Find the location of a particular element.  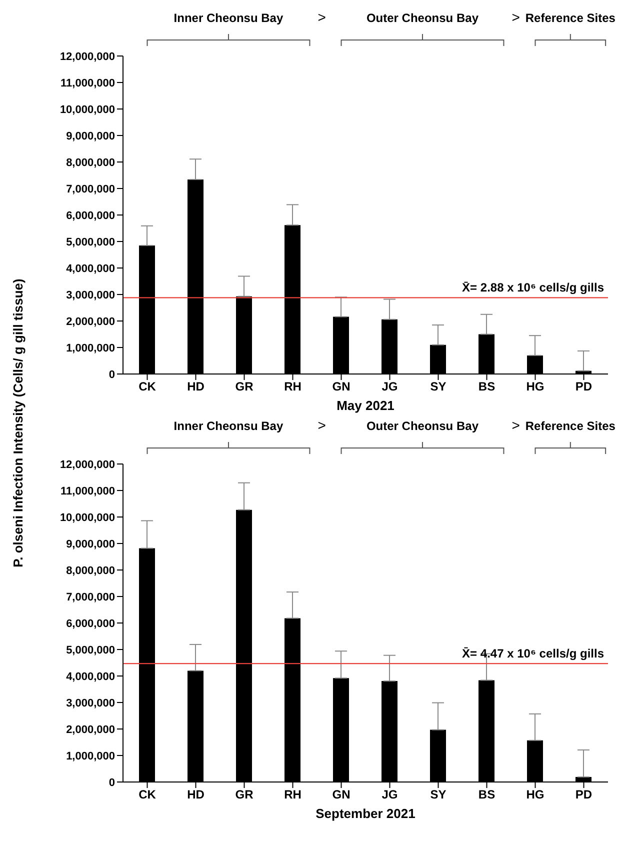

y-axis-title: P. olseni Infection Intensity (Cells/ g gill tissue) is located at coordinates (18, 423).